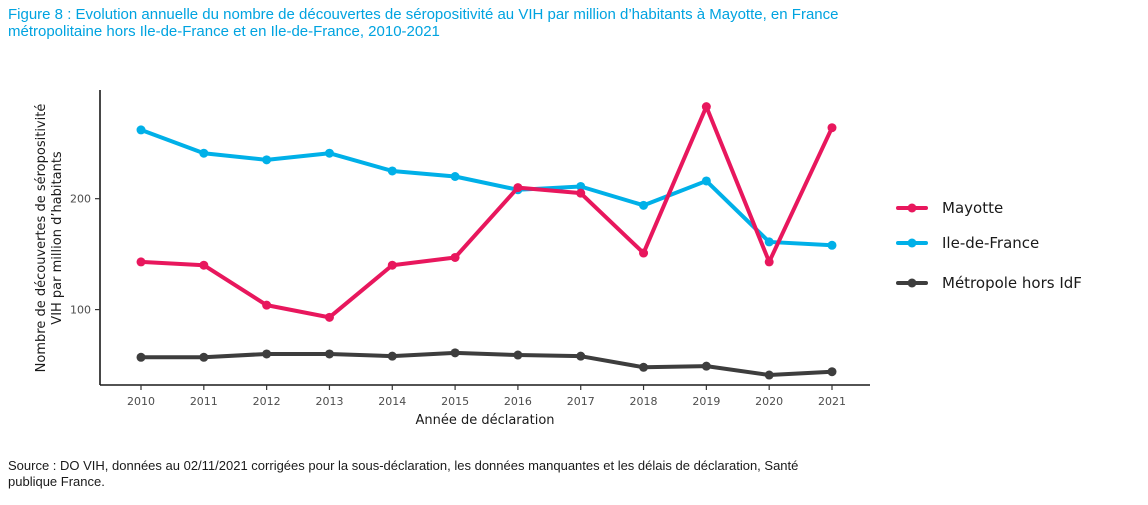 Image resolution: width=1148 pixels, height=505 pixels. Describe the element at coordinates (769, 401) in the screenshot. I see `x-tick-label: 2020` at that location.